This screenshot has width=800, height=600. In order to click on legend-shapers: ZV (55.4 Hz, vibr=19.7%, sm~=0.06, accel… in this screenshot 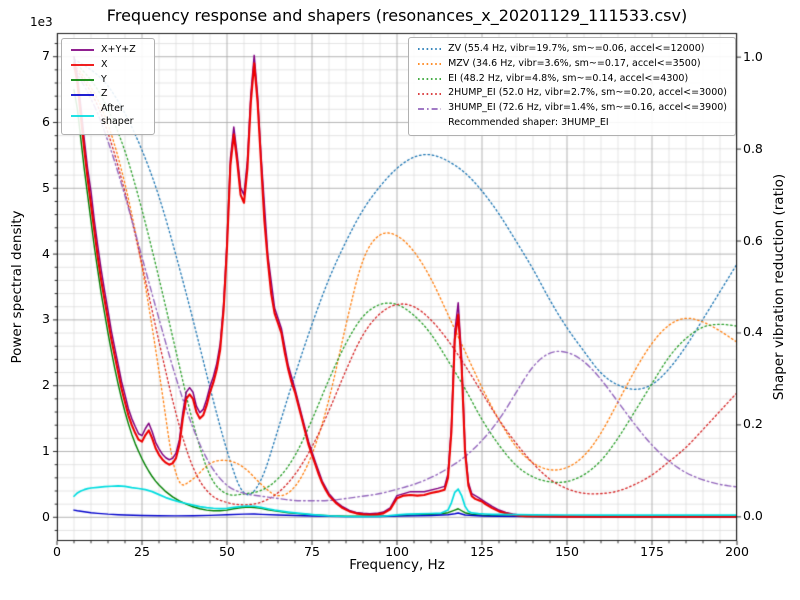, I will do `click(572, 86)`.